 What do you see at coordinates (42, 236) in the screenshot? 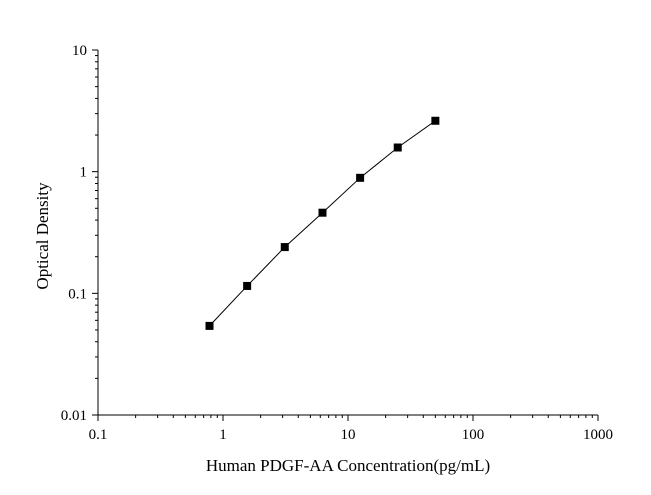
I see `y-axis-label: Optical Density` at bounding box center [42, 236].